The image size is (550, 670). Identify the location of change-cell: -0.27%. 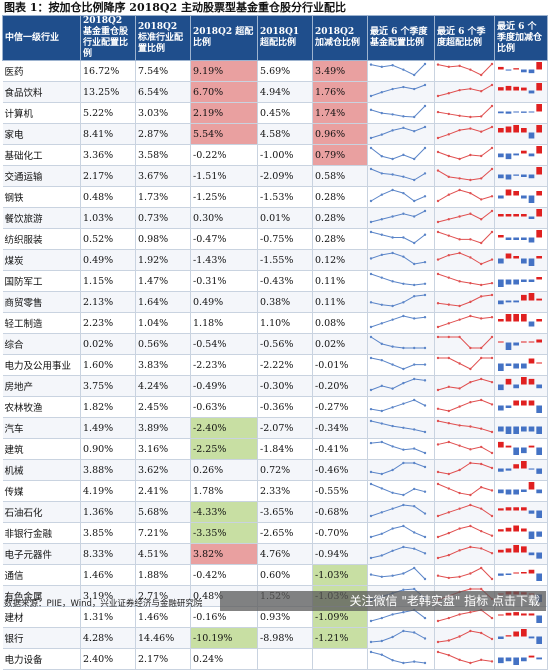
(340, 407).